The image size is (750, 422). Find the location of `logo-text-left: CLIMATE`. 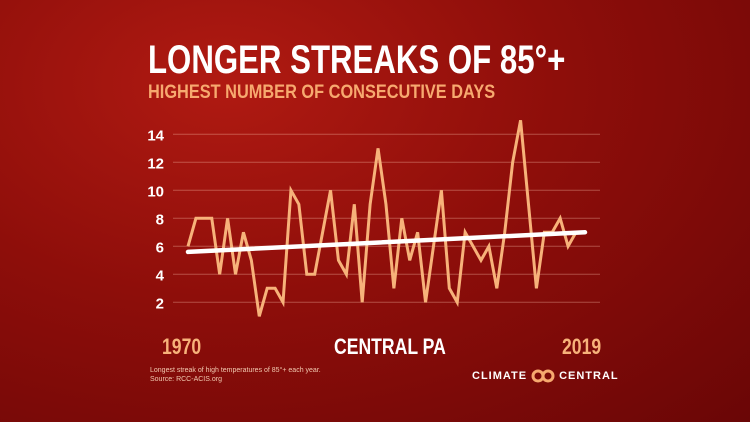

logo-text-left: CLIMATE is located at coordinates (500, 376).